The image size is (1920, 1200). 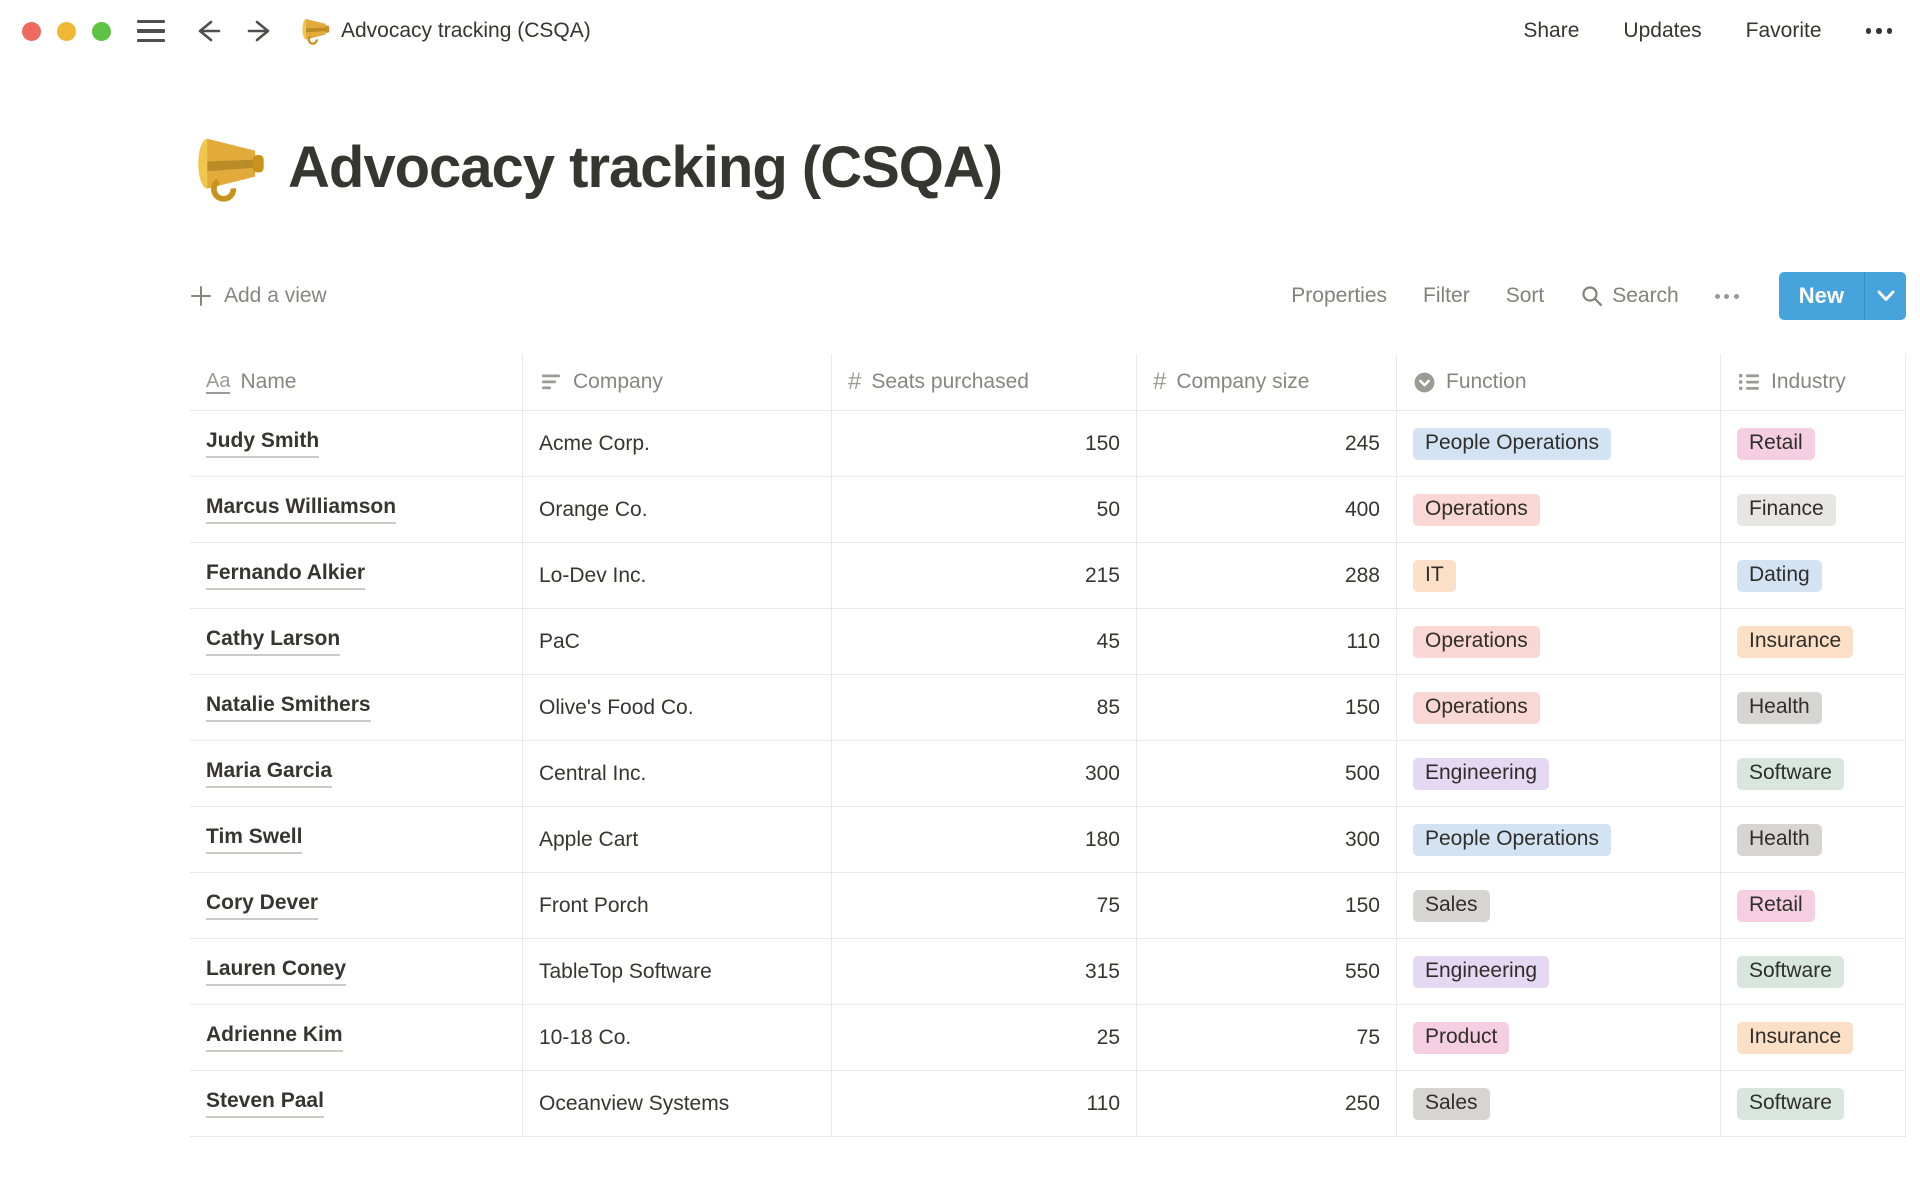 I want to click on company-cell: Front Porch, so click(x=677, y=905).